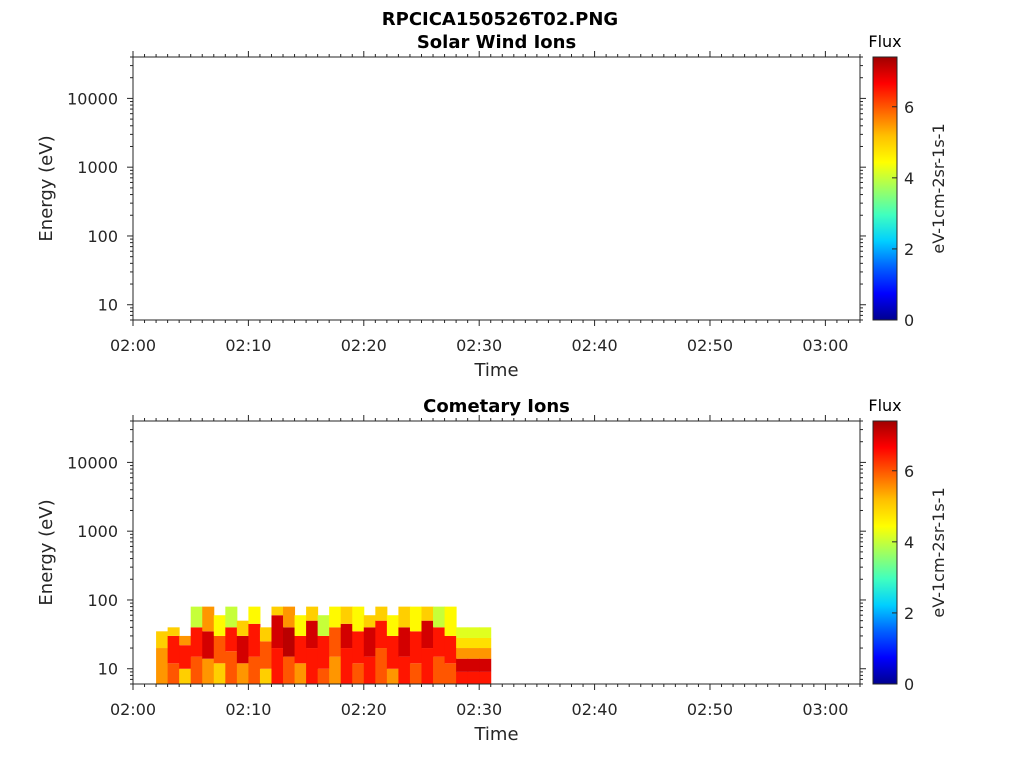 The width and height of the screenshot is (1024, 768). What do you see at coordinates (825, 345) in the screenshot?
I see `x-tick-label: 03:00` at bounding box center [825, 345].